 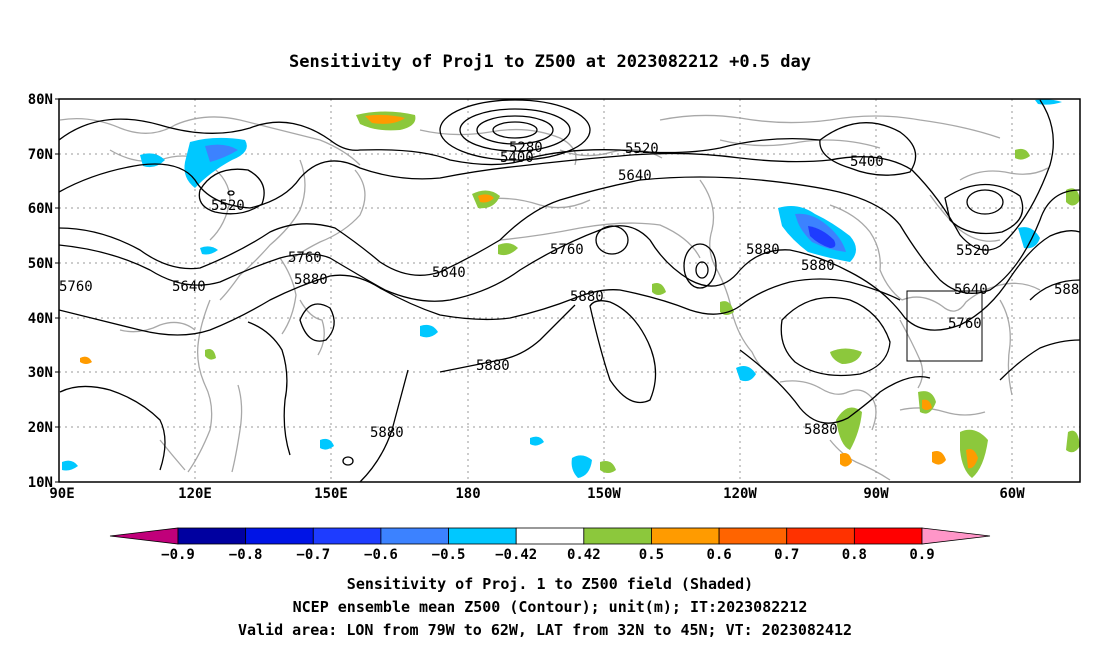 What do you see at coordinates (246, 555) in the screenshot?
I see `colorbar-tick-label: −0.8` at bounding box center [246, 555].